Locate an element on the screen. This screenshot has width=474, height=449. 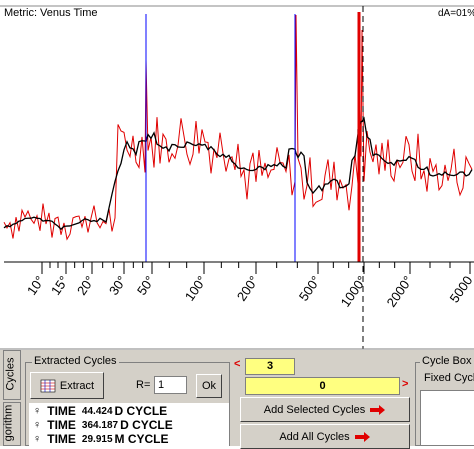
next-arrow-button: > is located at coordinates (405, 384).